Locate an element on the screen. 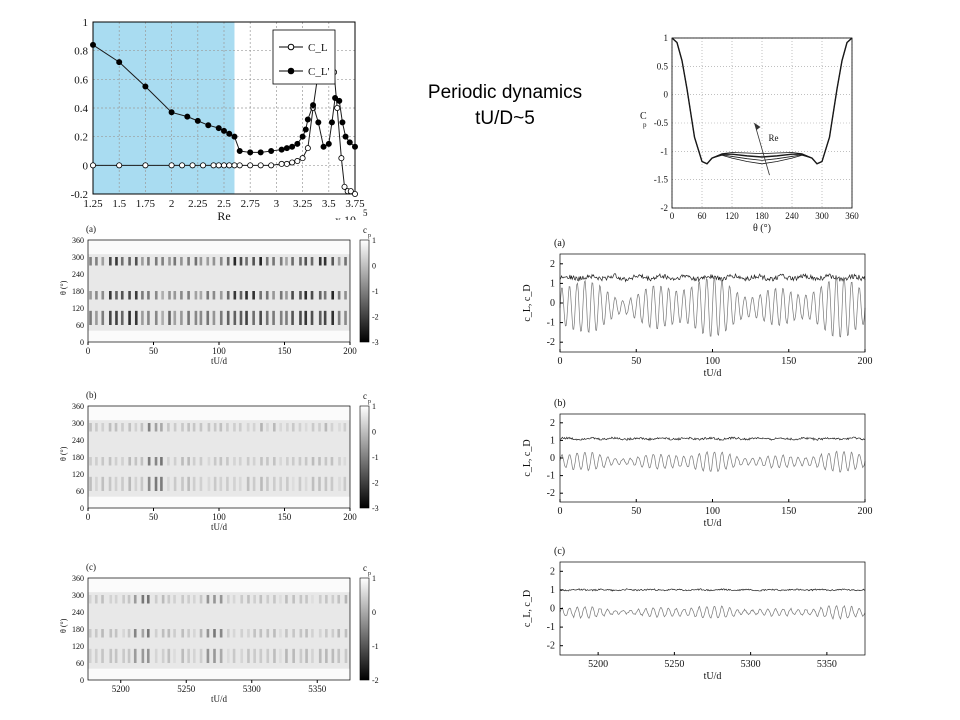 Image resolution: width=960 pixels, height=720 pixels. colorbar-title-sub: p is located at coordinates (369, 236).